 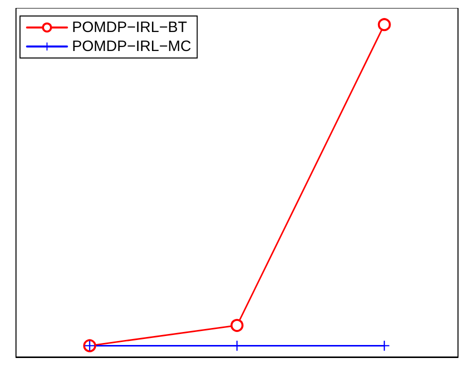 What do you see at coordinates (130, 27) in the screenshot?
I see `legend-label: POMDP−IRL−BT` at bounding box center [130, 27].